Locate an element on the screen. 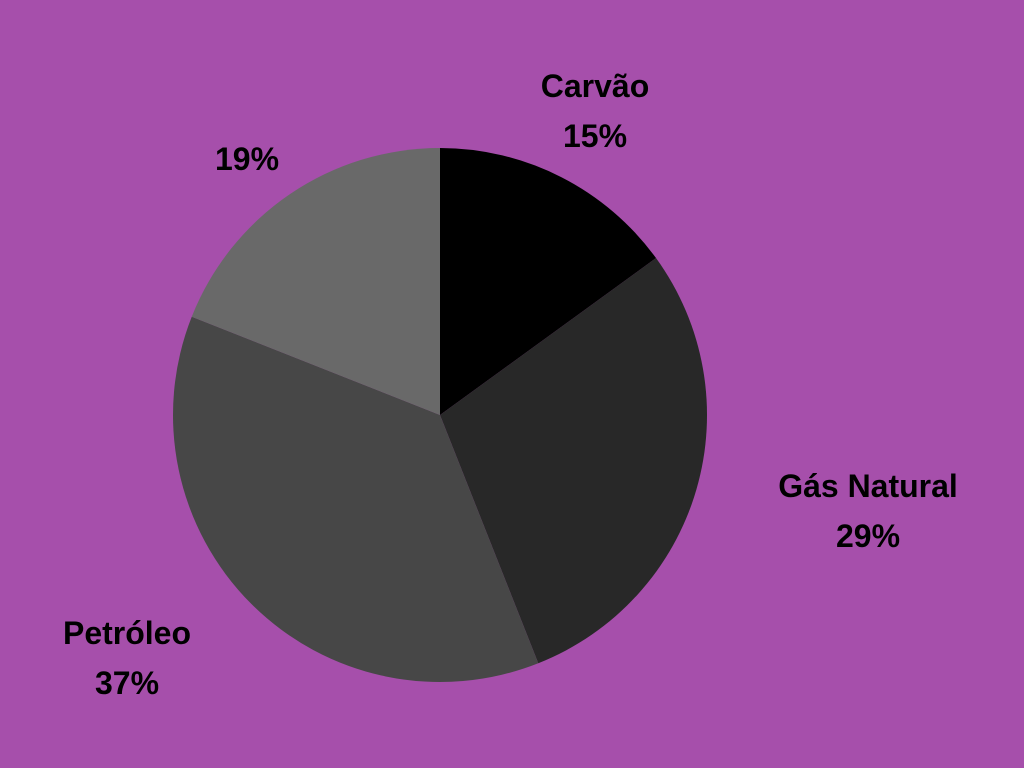 This screenshot has height=768, width=1024. slice-label-gas-natural: Gás Natural is located at coordinates (868, 486).